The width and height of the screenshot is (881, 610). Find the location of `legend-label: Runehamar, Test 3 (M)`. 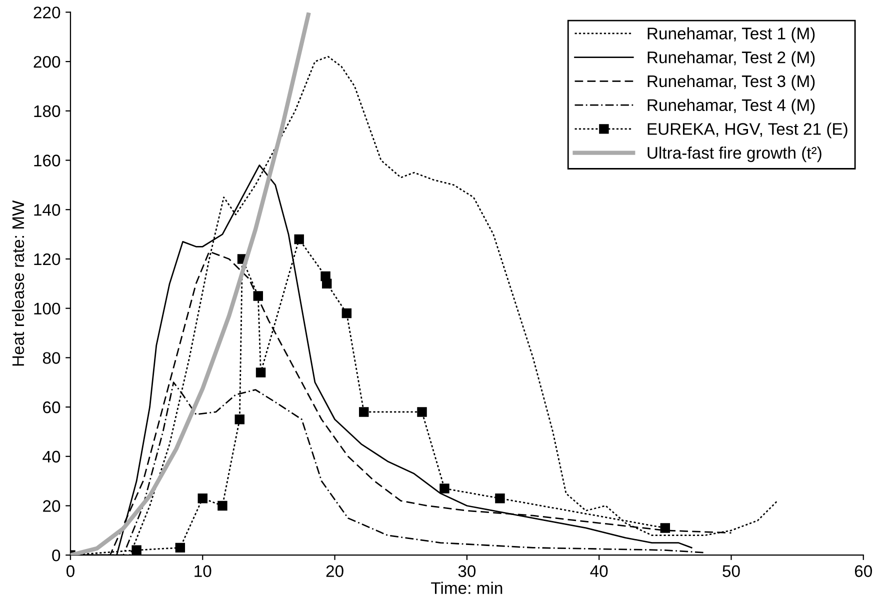

legend-label: Runehamar, Test 3 (M) is located at coordinates (731, 82).